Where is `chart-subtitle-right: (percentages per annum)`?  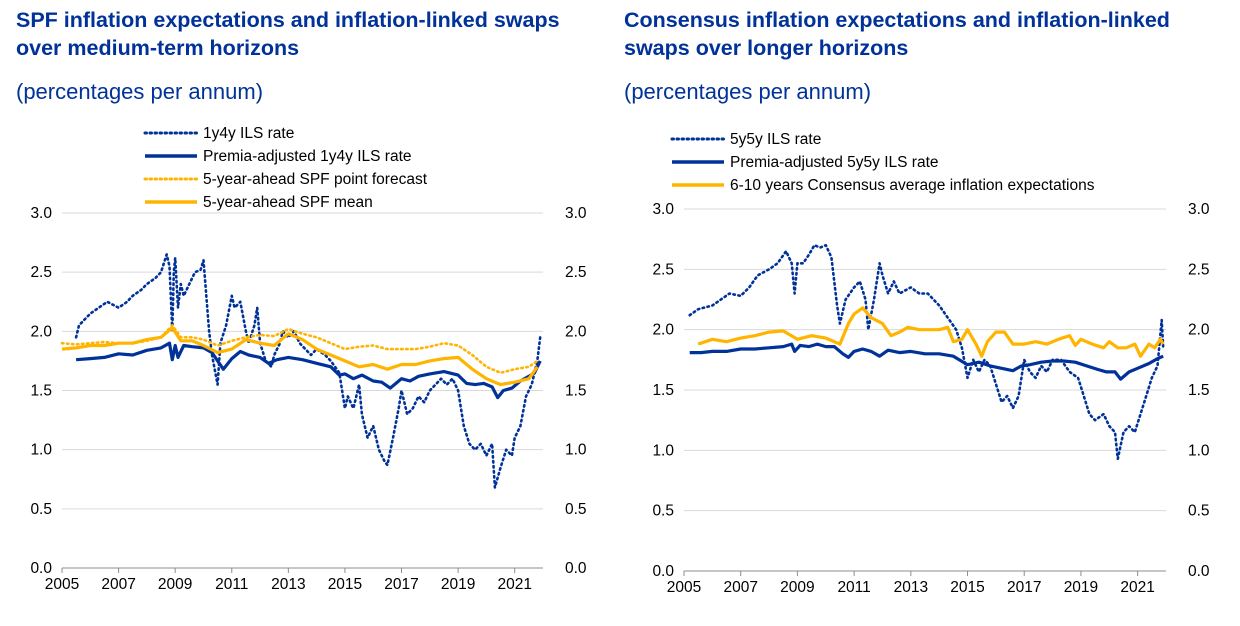 chart-subtitle-right: (percentages per annum) is located at coordinates (748, 91).